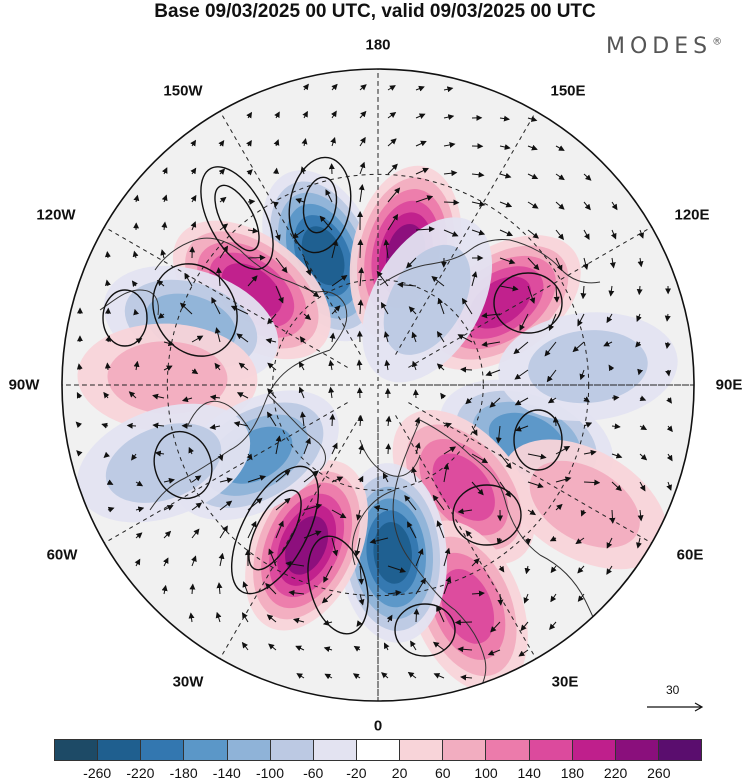 The image size is (750, 783). What do you see at coordinates (62, 555) in the screenshot?
I see `lon-label-60w: 60W` at bounding box center [62, 555].